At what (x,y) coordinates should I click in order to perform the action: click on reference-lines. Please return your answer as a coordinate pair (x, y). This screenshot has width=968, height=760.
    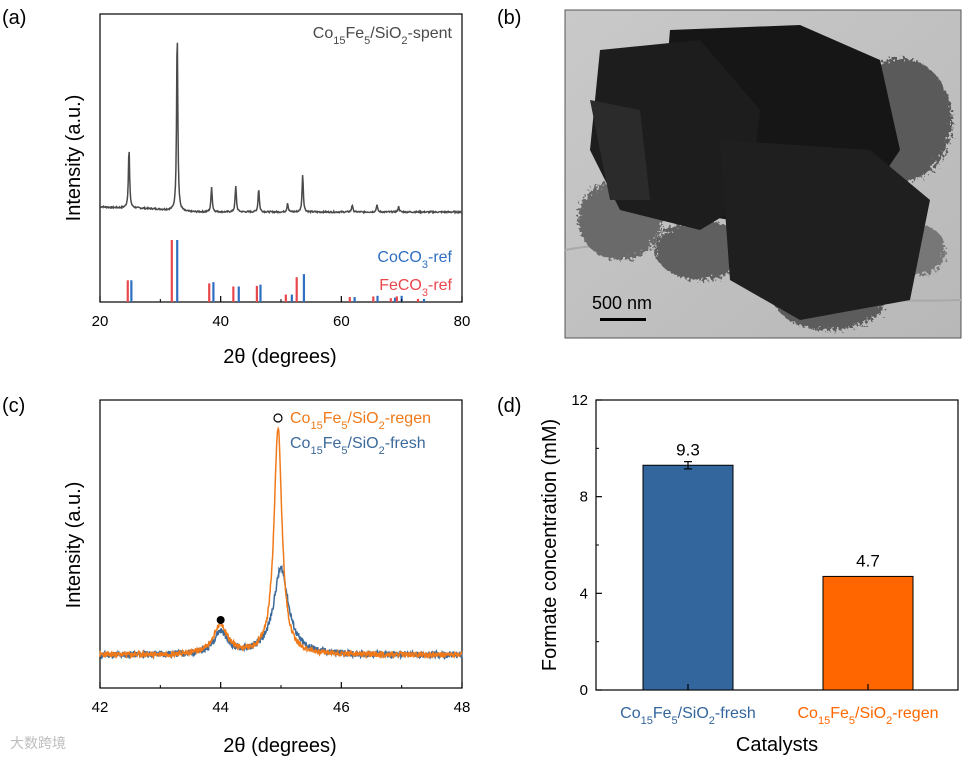
    Looking at the image, I should click on (276, 271).